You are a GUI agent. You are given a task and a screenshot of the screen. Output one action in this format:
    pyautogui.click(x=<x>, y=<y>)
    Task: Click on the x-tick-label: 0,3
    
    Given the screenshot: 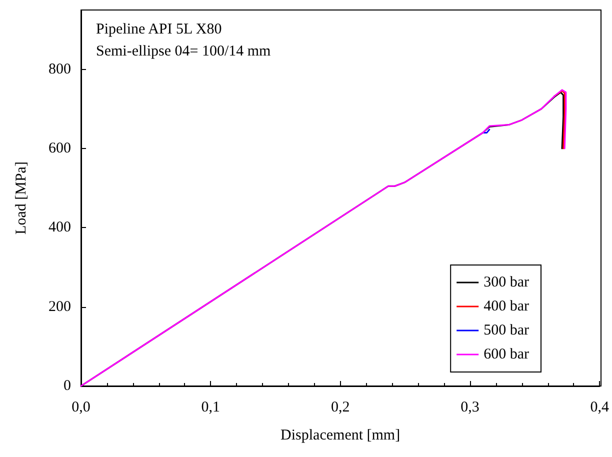 What is the action you would take?
    pyautogui.click(x=470, y=408)
    